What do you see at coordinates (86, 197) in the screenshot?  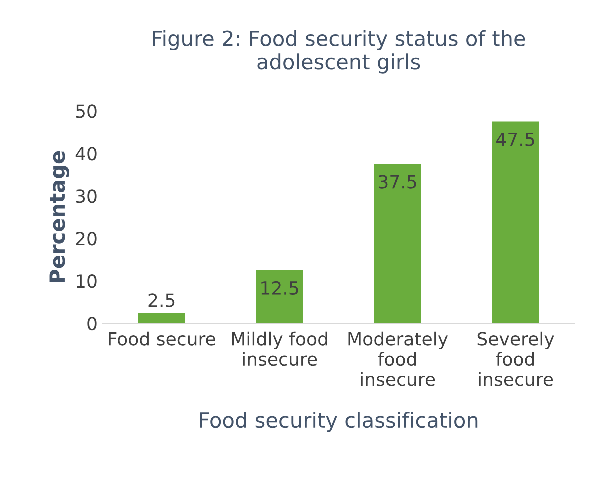 I see `y-tick-label: 30` at bounding box center [86, 197].